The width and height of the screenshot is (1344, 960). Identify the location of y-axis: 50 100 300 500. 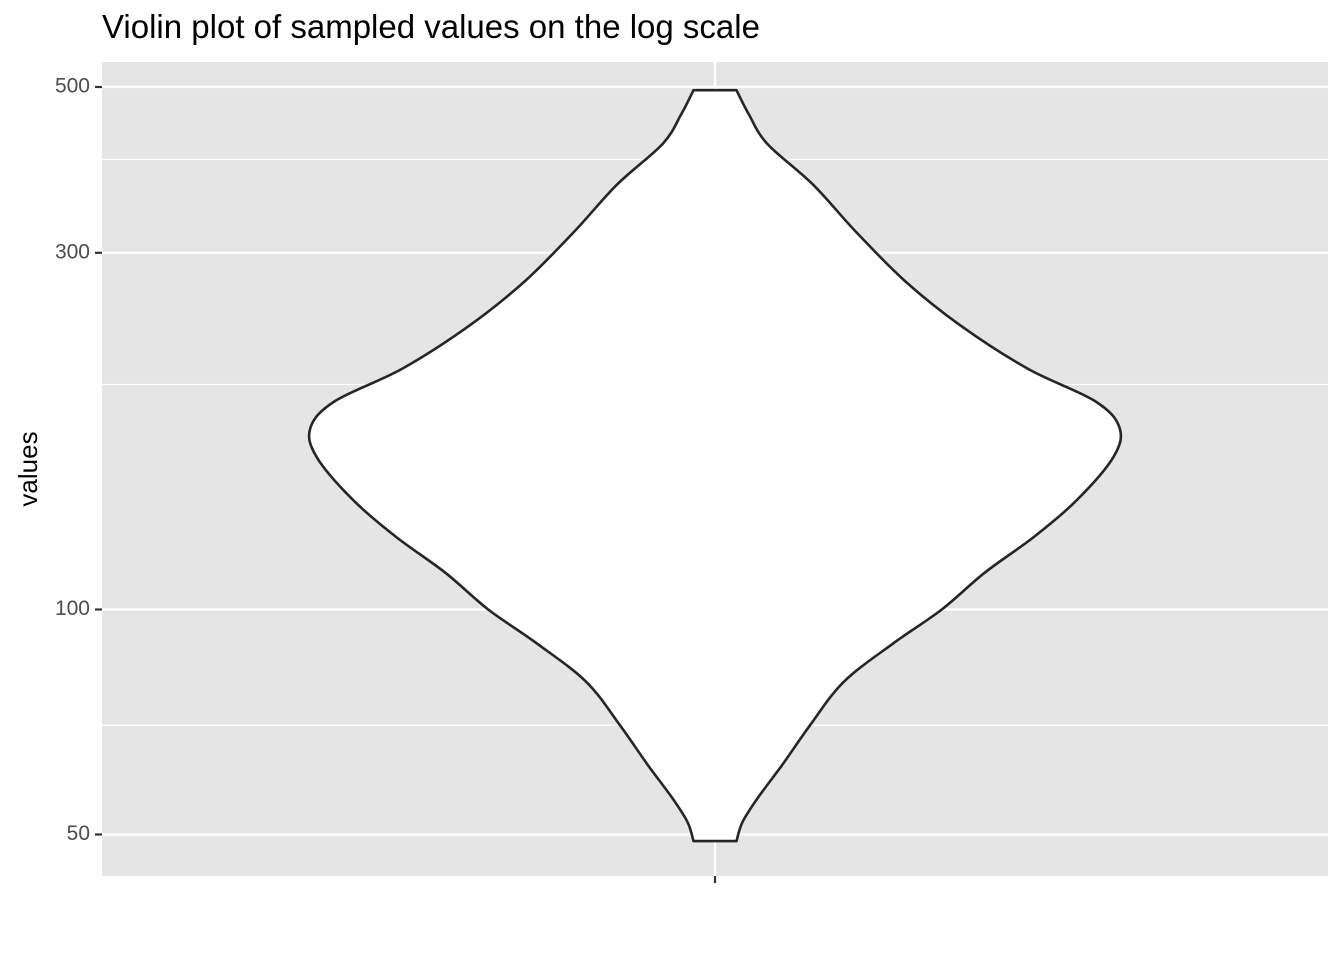
(78, 460).